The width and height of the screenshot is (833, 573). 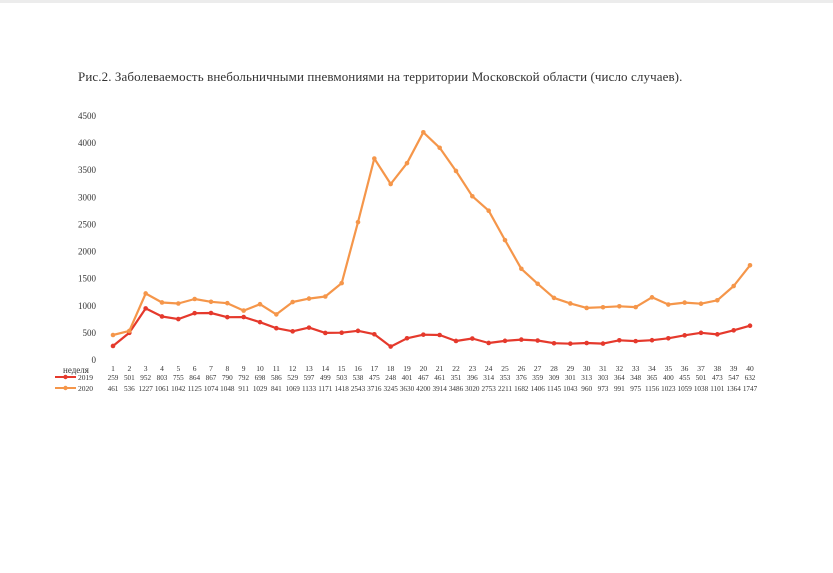 What do you see at coordinates (390, 389) in the screenshot?
I see `table-cell-2020: 3245` at bounding box center [390, 389].